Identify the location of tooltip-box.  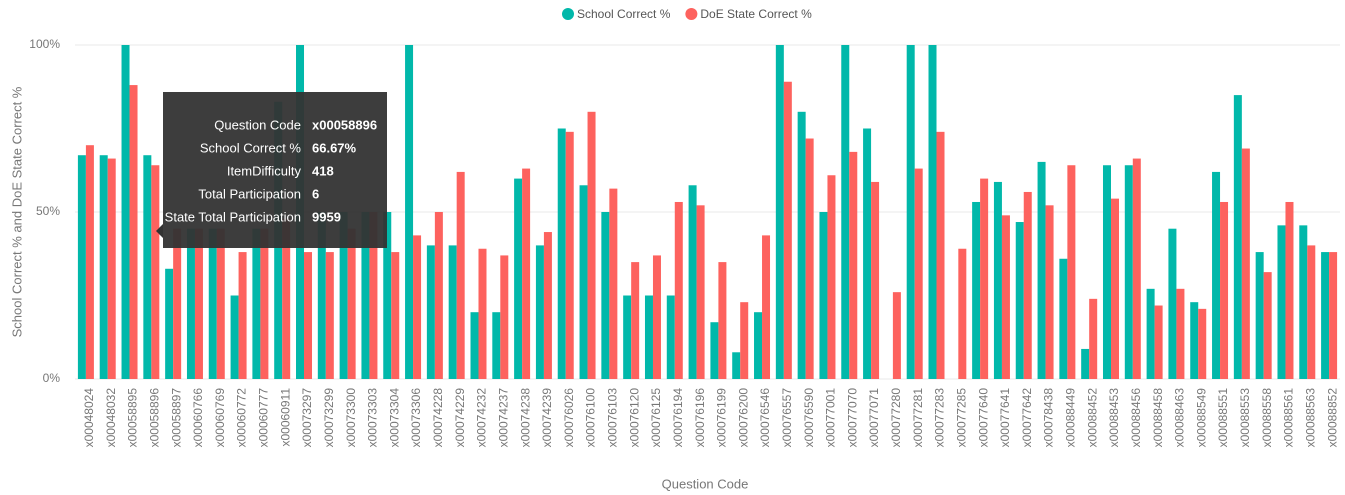
(275, 170).